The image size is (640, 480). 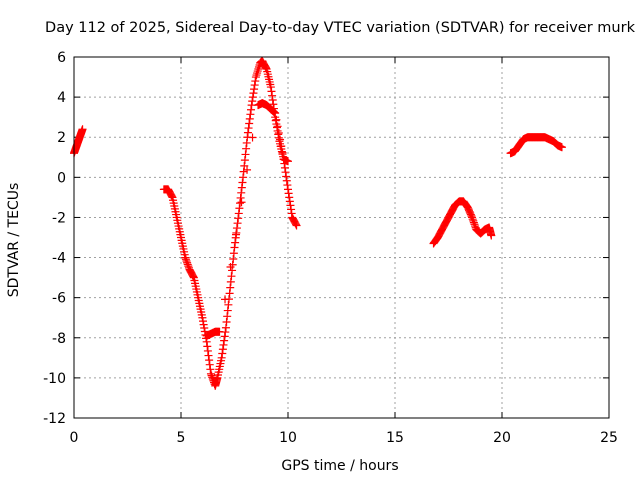 I want to click on y-tick-label: 2, so click(x=61, y=138).